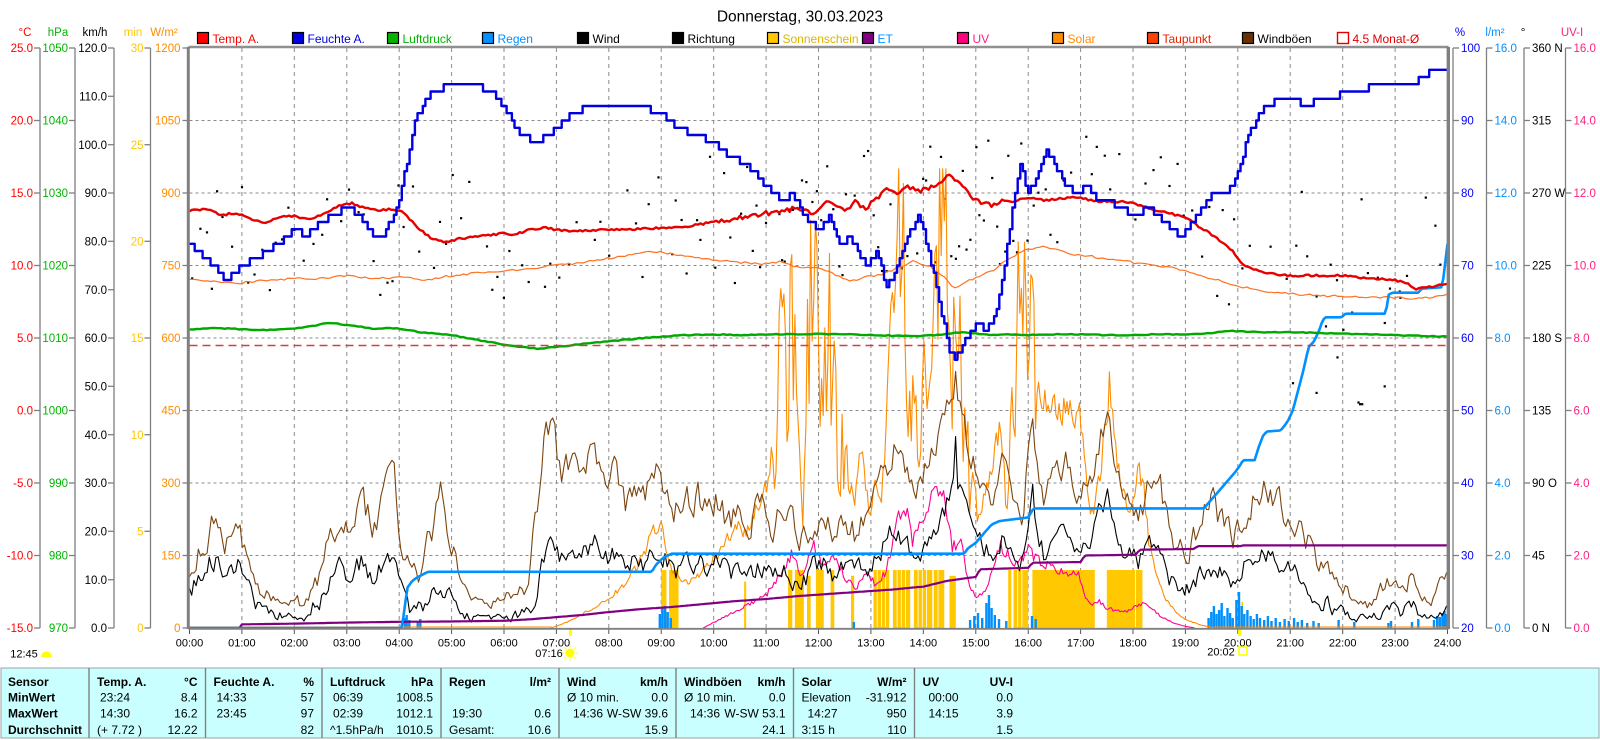 The width and height of the screenshot is (1600, 740). What do you see at coordinates (1343, 643) in the screenshot?
I see `svg-text: 22:00` at bounding box center [1343, 643].